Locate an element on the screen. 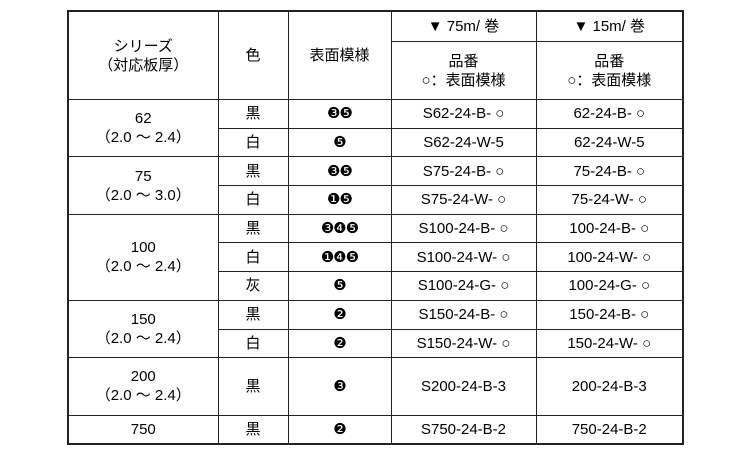  table-row: 白 ❶❹❺ S100-24-W- ○ 100-24-W- ○ is located at coordinates (376, 257).